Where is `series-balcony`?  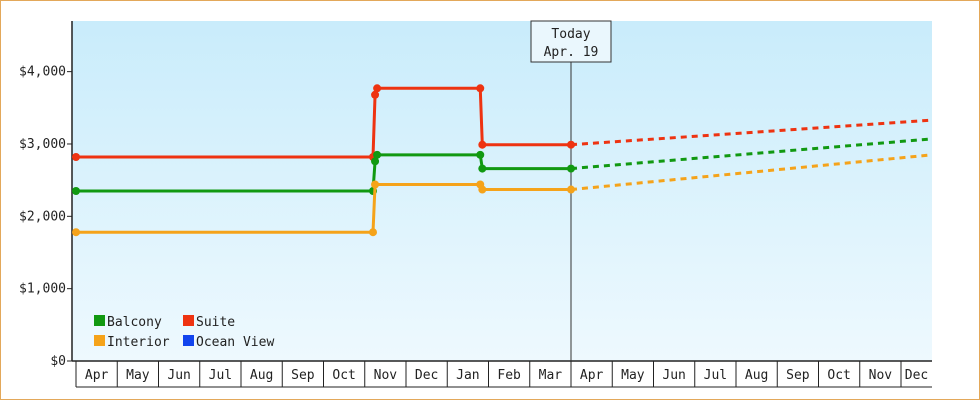
series-balcony is located at coordinates (502, 166).